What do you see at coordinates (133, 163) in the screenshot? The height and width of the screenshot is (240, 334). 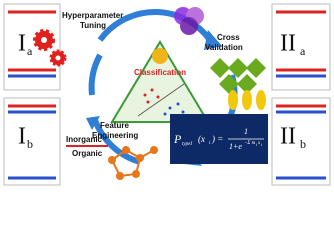 I see `molecule` at bounding box center [133, 163].